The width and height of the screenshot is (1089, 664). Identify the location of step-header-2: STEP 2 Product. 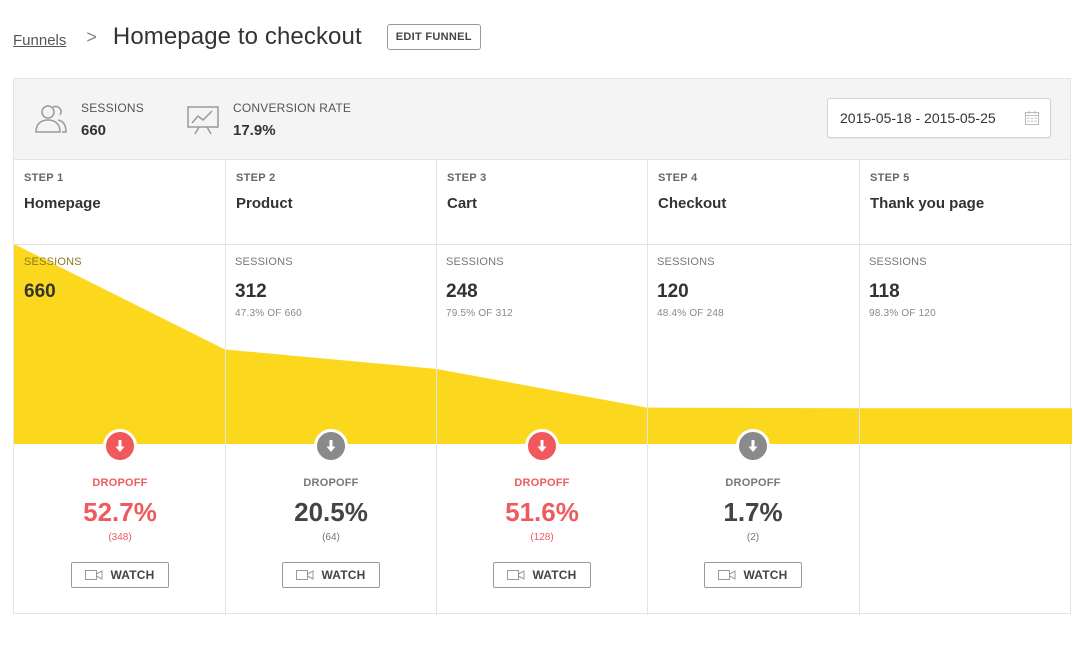
(331, 202).